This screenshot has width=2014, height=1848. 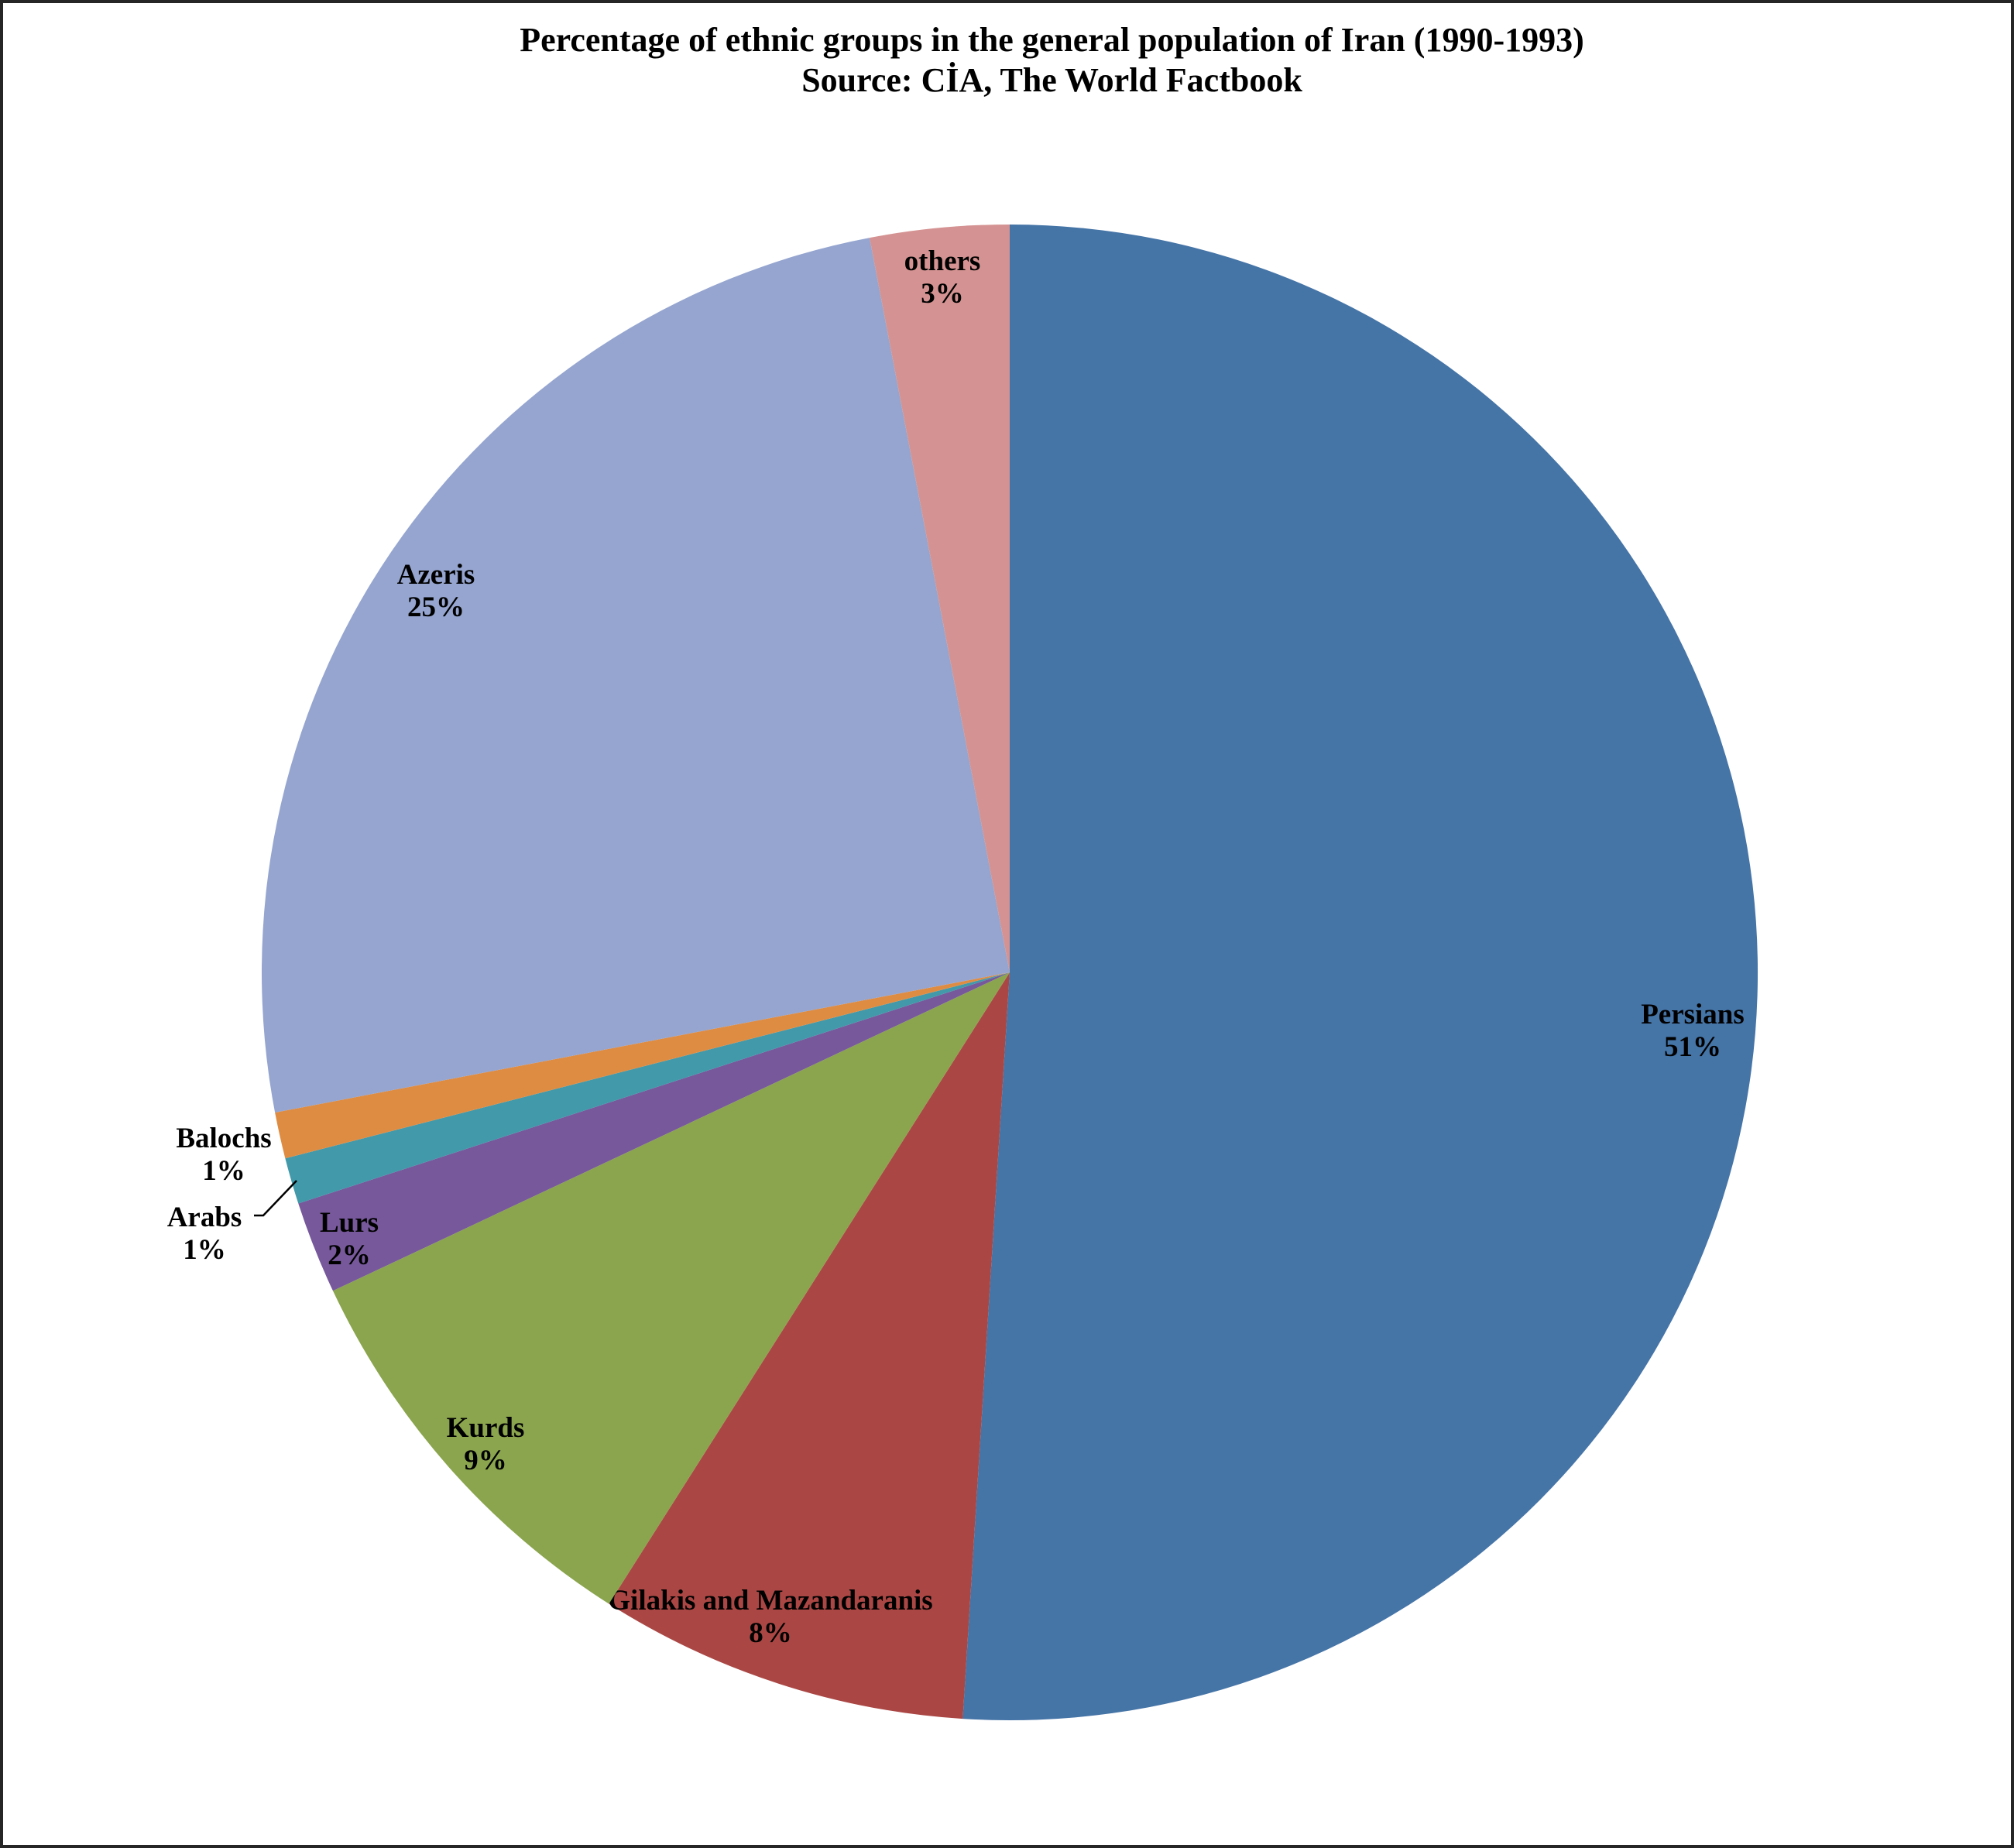 I want to click on pie-slice-gilakis-and-mazandaranis, so click(x=809, y=1345).